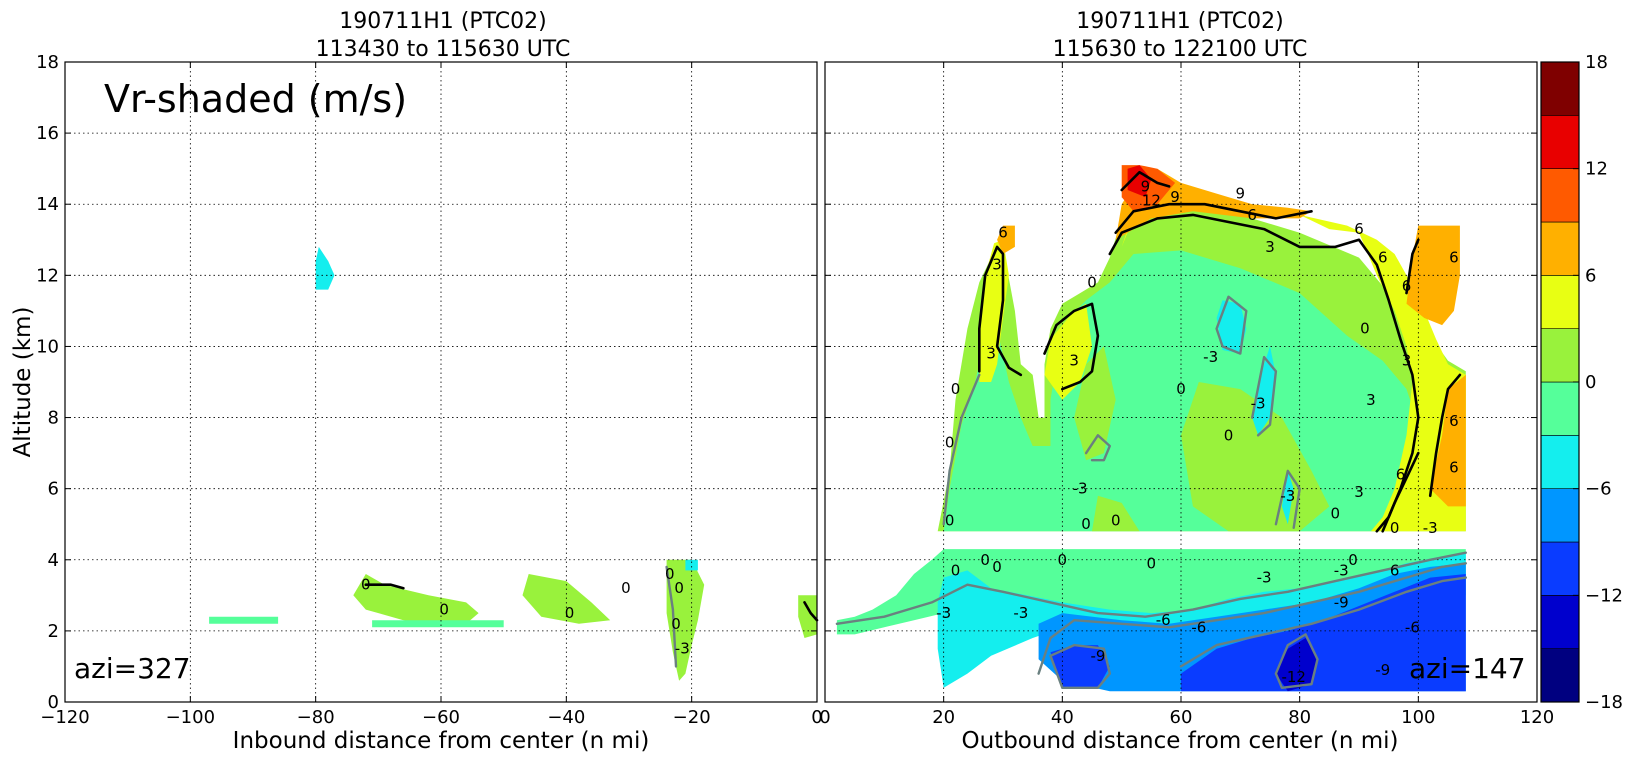 The image size is (1630, 762). What do you see at coordinates (1335, 514) in the screenshot?
I see `outbound-contour-label-31: 0` at bounding box center [1335, 514].